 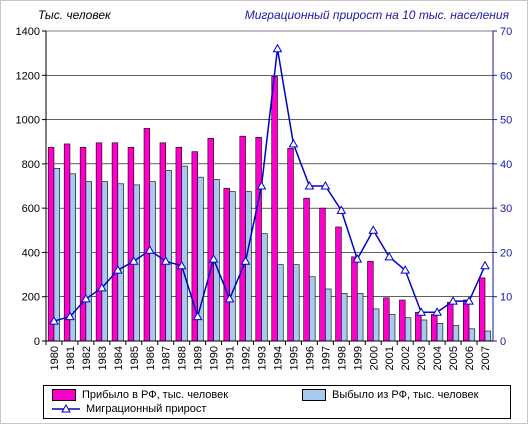 What do you see at coordinates (294, 358) in the screenshot?
I see `x-tick-label: 1995` at bounding box center [294, 358].